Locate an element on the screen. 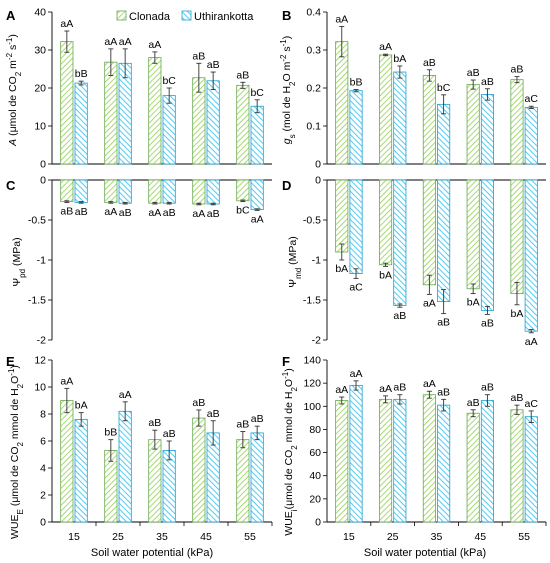 The height and width of the screenshot is (563, 550). y-tick-label: 30 is located at coordinates (40, 51).